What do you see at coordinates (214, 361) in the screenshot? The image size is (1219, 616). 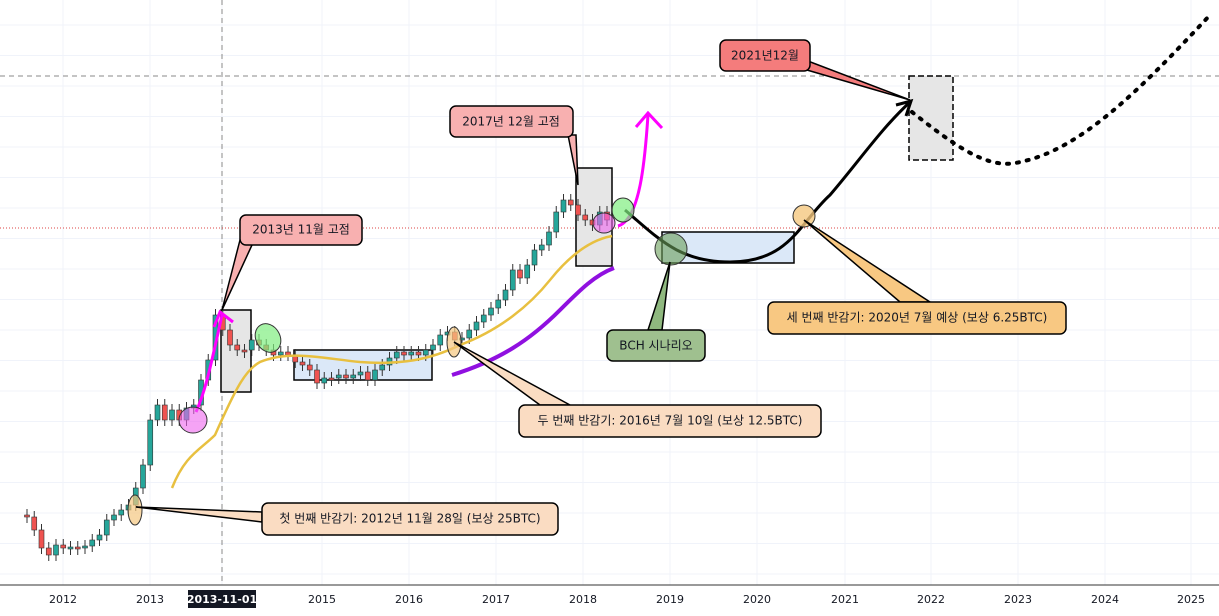 I see `arrow-stroke` at bounding box center [214, 361].